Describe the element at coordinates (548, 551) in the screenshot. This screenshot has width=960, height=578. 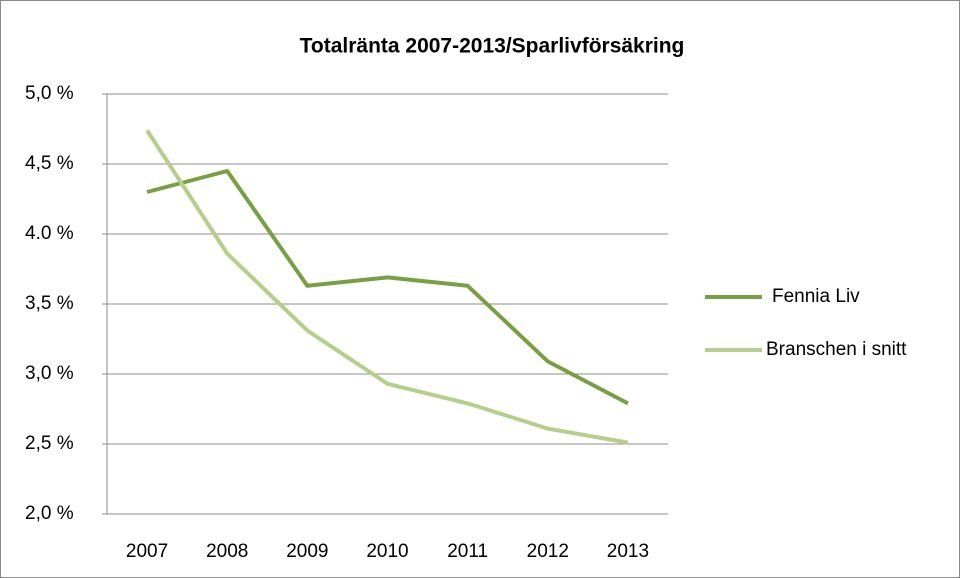
I see `x-tick-label: 2012` at that location.